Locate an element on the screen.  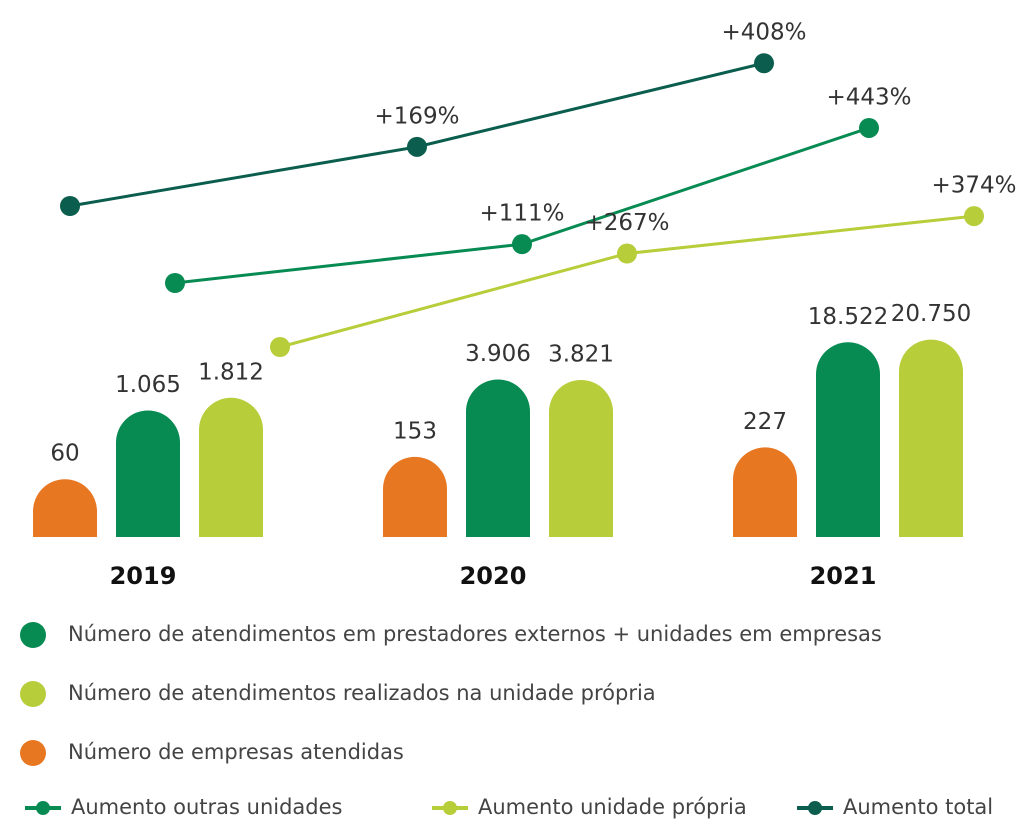
line-value-label: +169% is located at coordinates (416, 116).